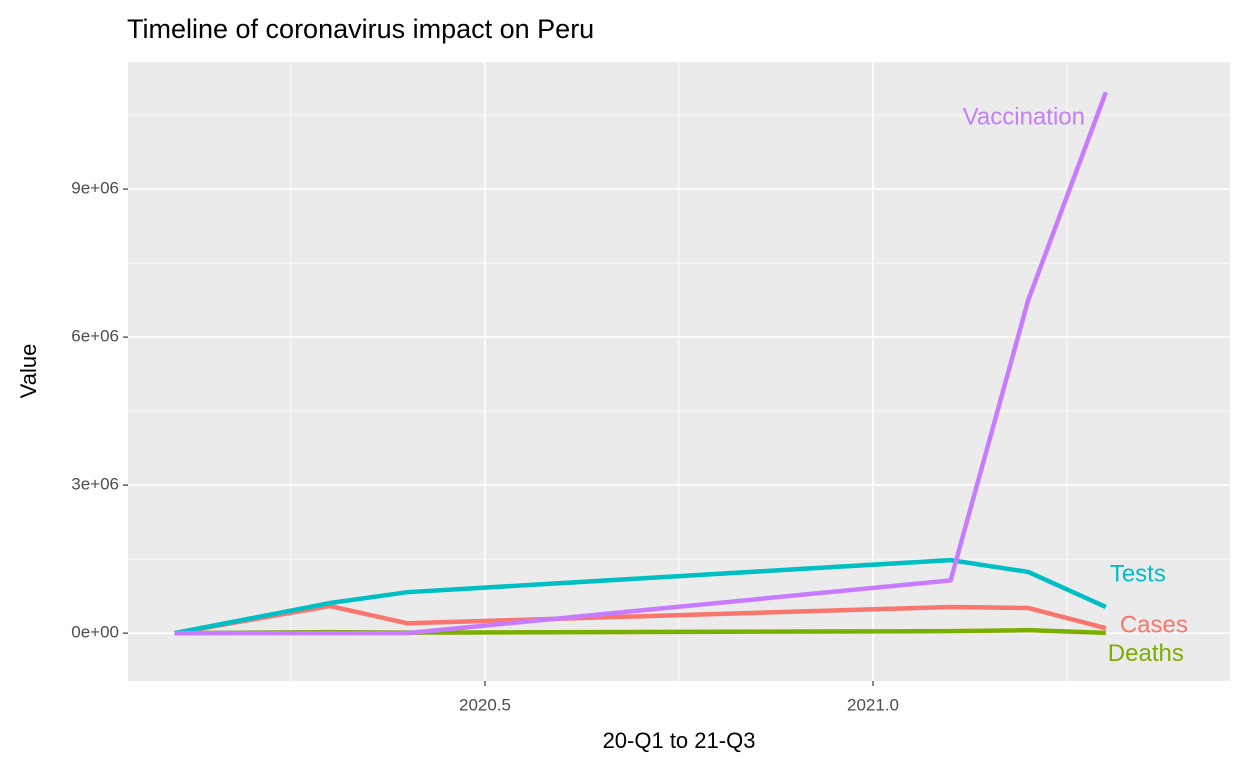  Describe the element at coordinates (95, 188) in the screenshot. I see `y-tick-label: 9e+06` at that location.